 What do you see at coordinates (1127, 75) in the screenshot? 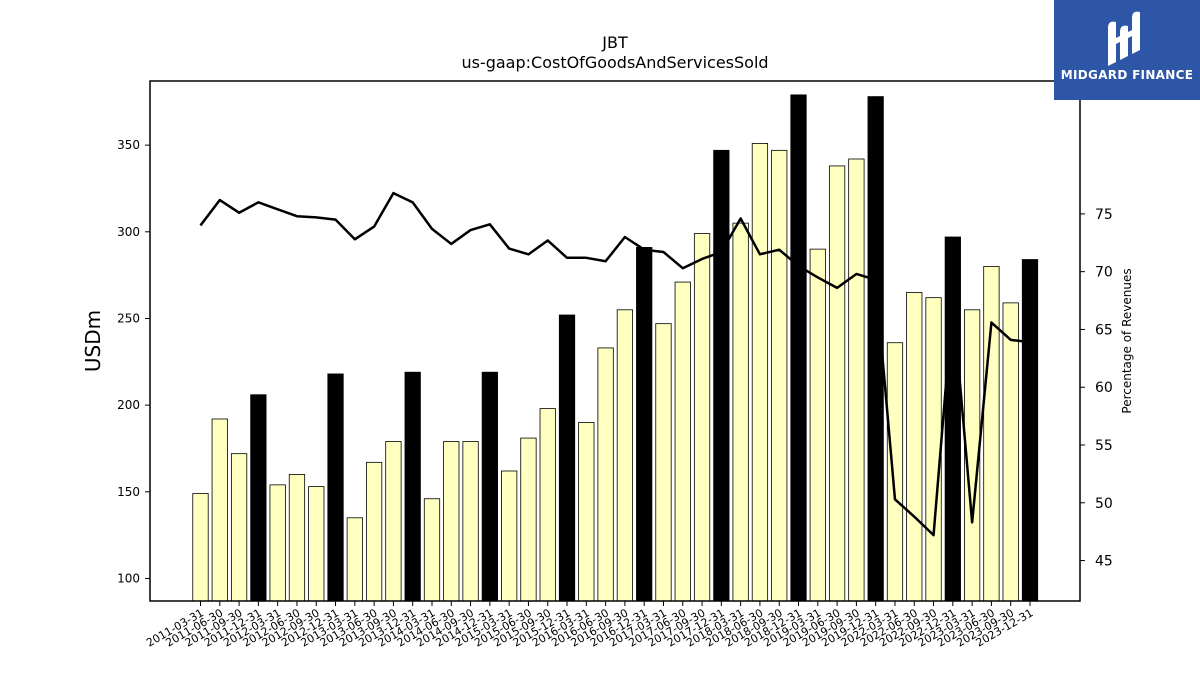
I see `logo-text: MIDGARD FINANCE` at bounding box center [1127, 75].